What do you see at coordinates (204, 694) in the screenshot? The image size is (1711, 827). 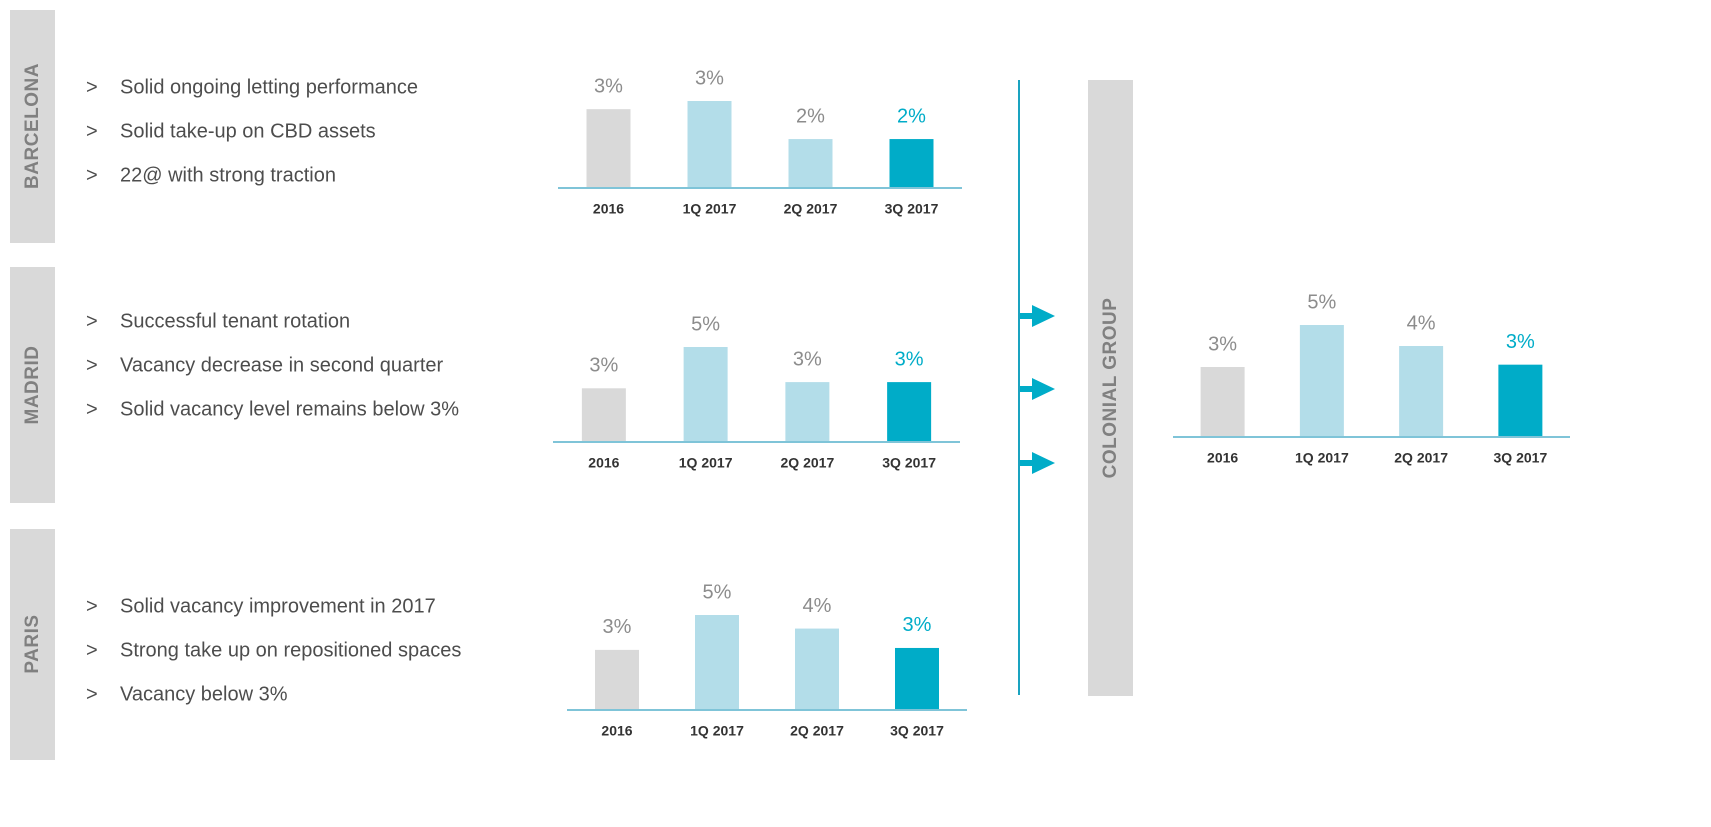 I see `bullet-text: Vacancy below 3%` at bounding box center [204, 694].